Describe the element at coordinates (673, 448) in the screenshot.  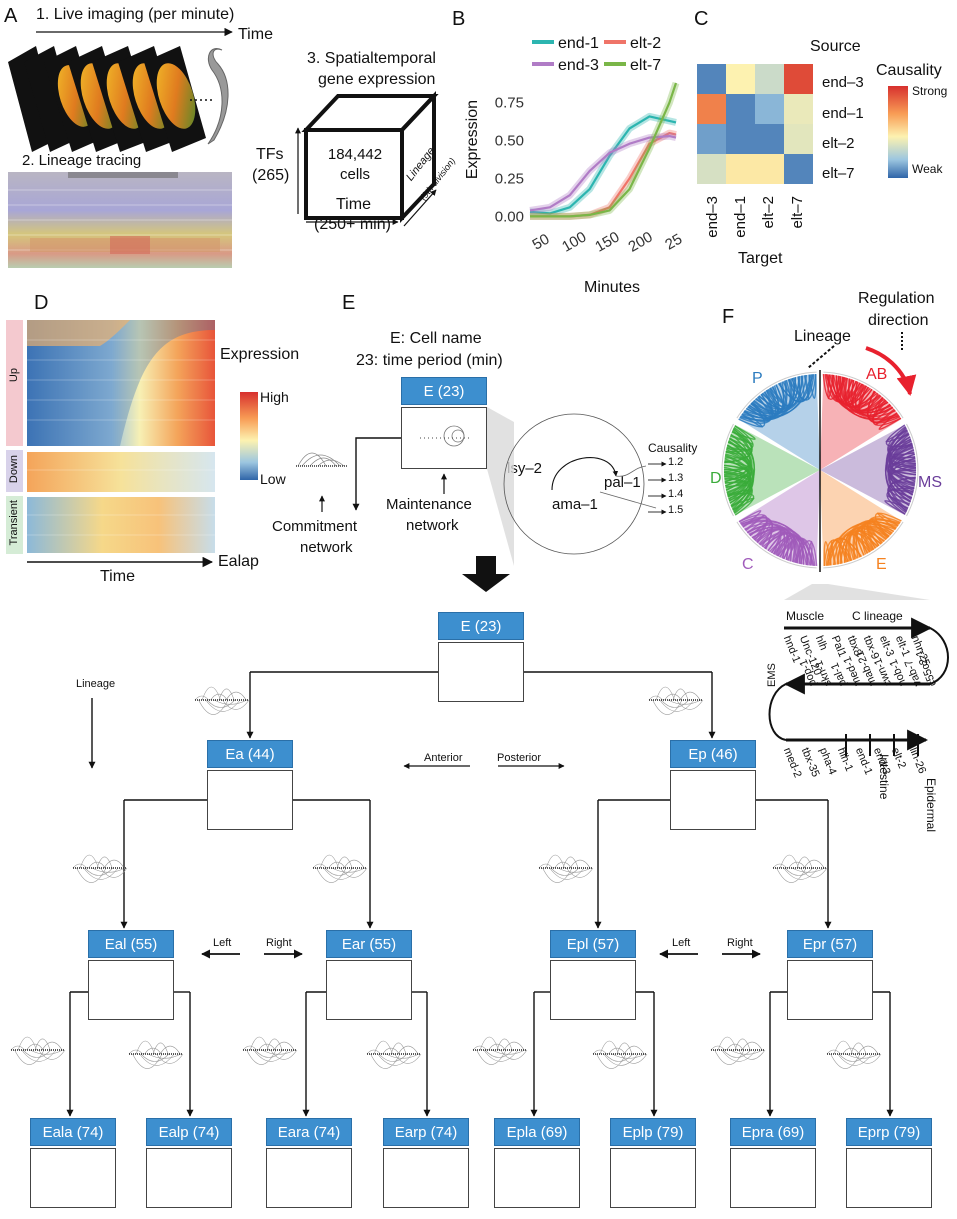
I see `causality-small-title: Causality` at that location.